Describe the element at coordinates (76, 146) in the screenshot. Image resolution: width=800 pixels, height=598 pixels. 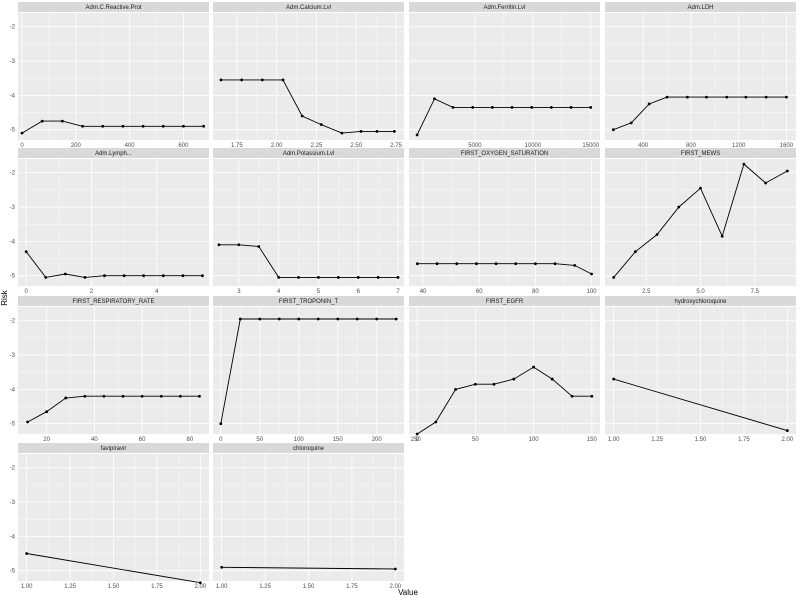
I see `x-tick-label: 200` at that location.